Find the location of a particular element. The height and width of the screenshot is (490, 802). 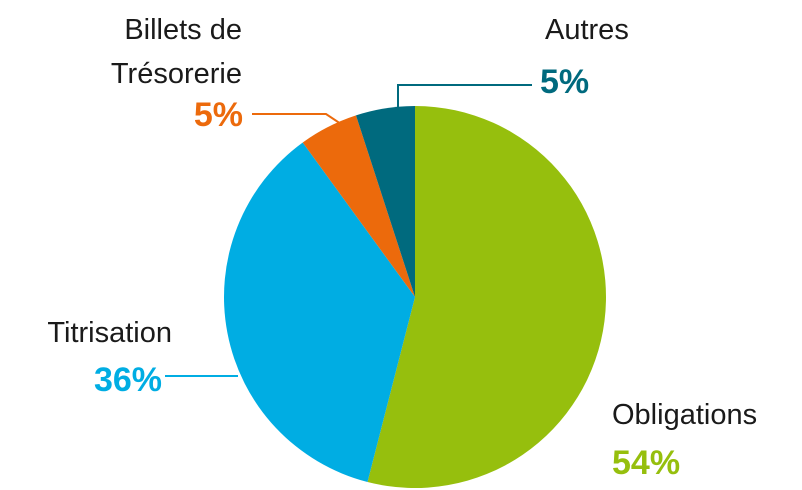

slice-label: Obligations is located at coordinates (685, 415).